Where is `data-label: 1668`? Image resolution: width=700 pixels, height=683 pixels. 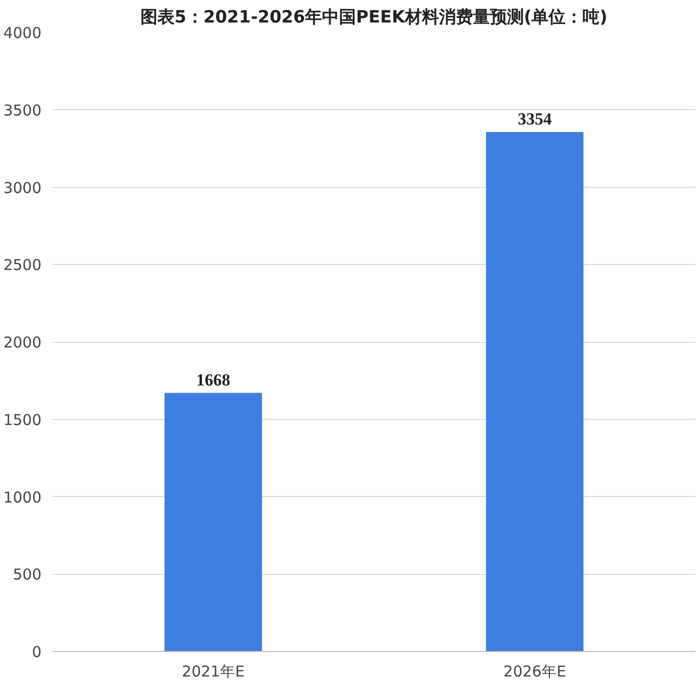 data-label: 1668 is located at coordinates (213, 380).